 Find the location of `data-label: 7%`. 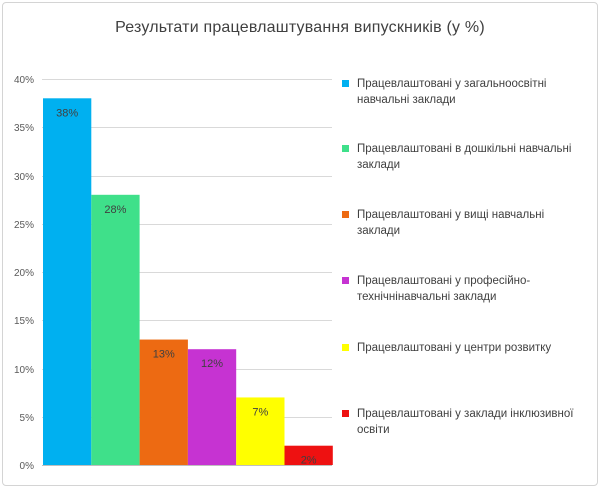

data-label: 7% is located at coordinates (260, 412).